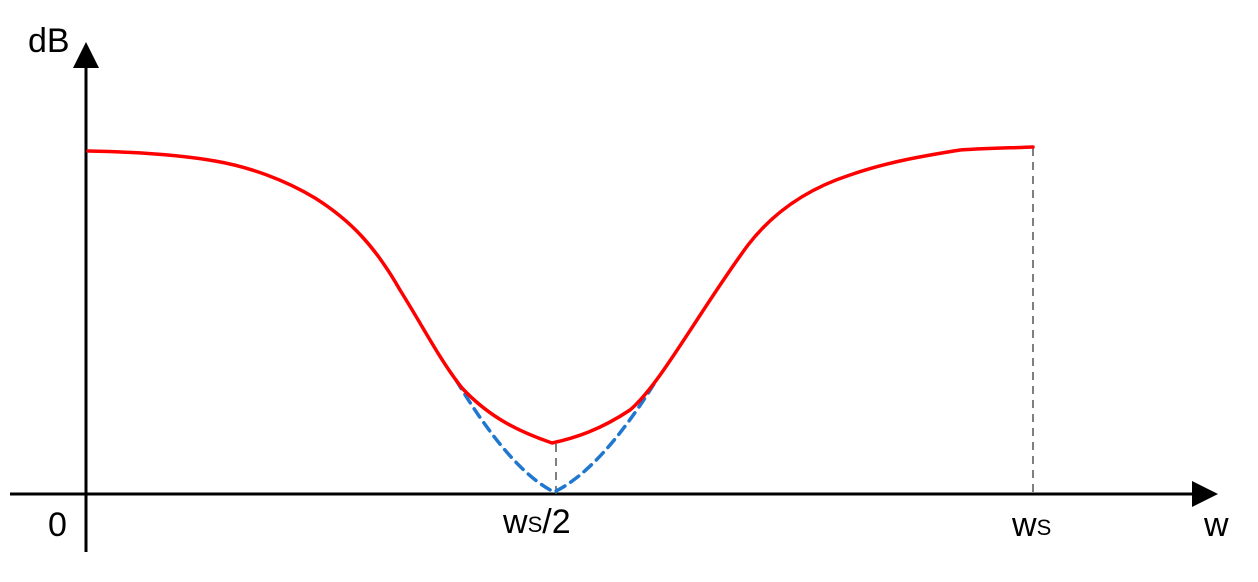 The image size is (1258, 582). What do you see at coordinates (49, 41) in the screenshot?
I see `y-axis-label: dB` at bounding box center [49, 41].